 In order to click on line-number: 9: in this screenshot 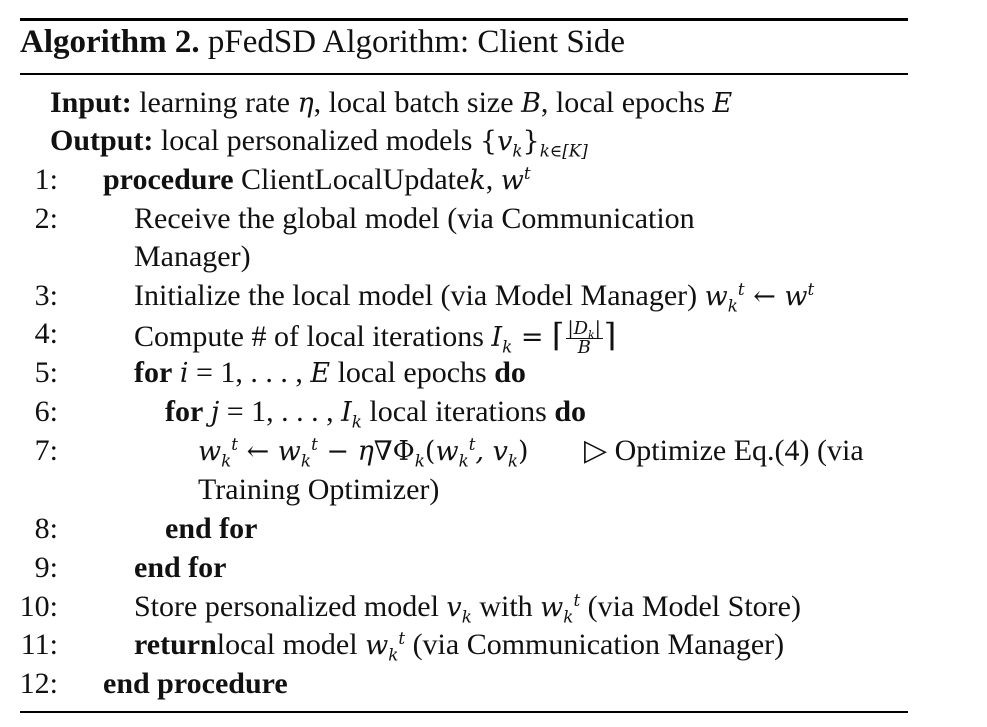, I will do `click(46, 567)`.